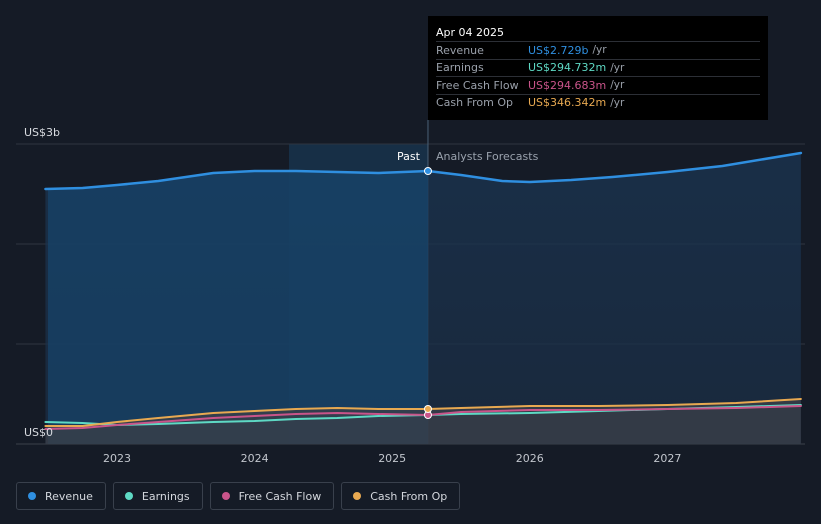  What do you see at coordinates (38, 432) in the screenshot?
I see `y-axis-label-bottom: US$0` at bounding box center [38, 432].